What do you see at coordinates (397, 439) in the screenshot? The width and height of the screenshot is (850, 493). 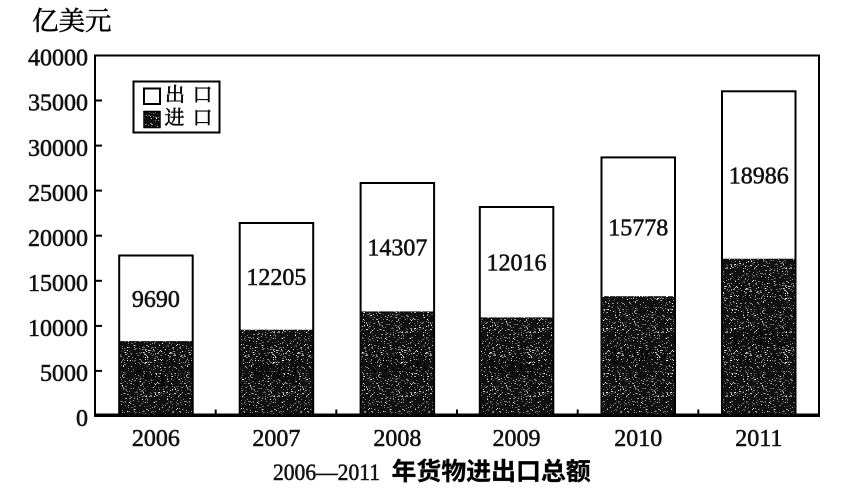 I see `svg-text: 2008` at bounding box center [397, 439].